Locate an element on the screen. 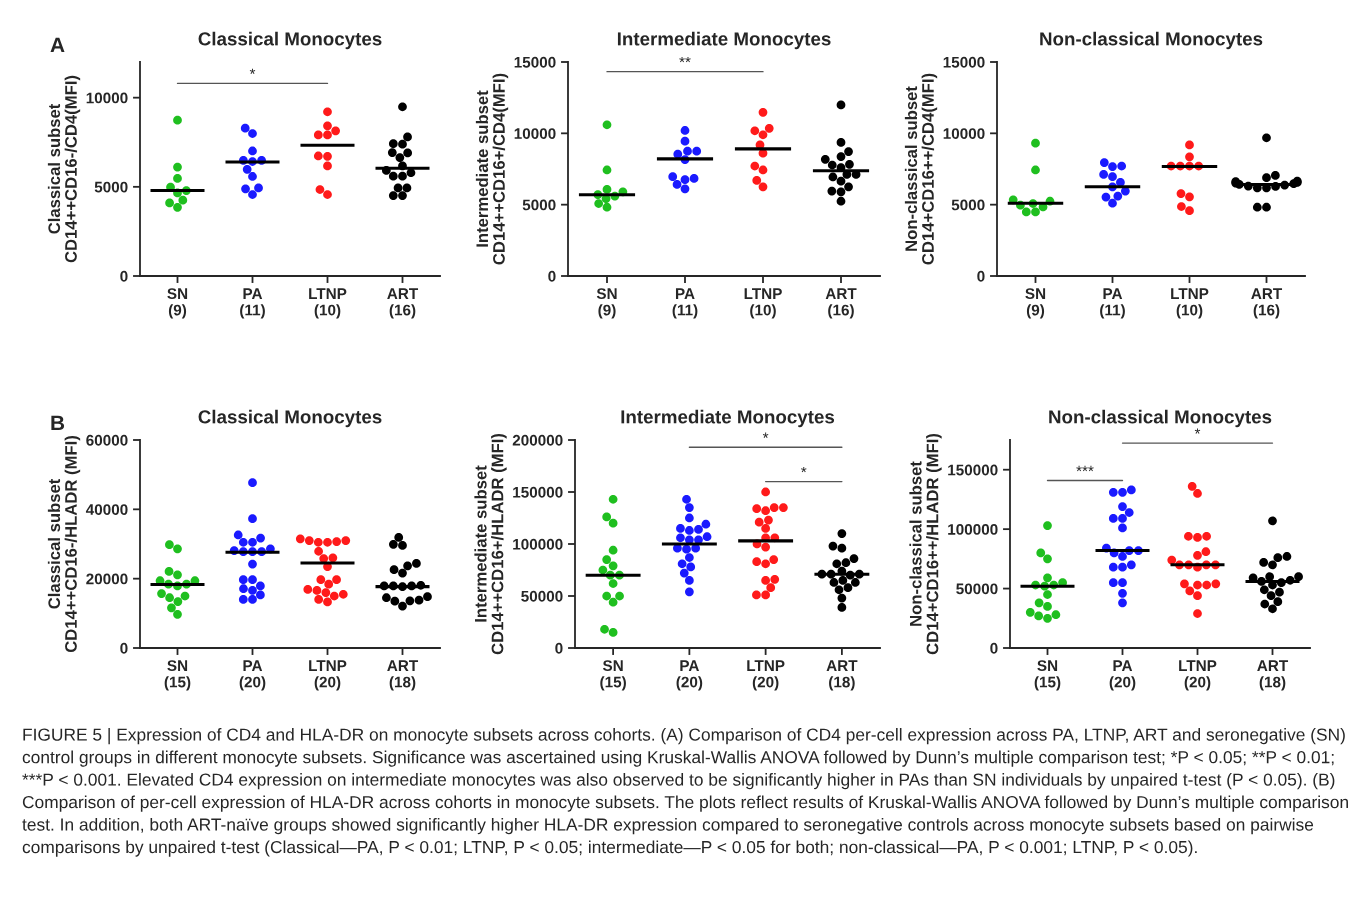 This screenshot has height=910, width=1358. text: FIGURE 5 | Expression of CD4 and HLA-DR on monocyte subsets across cohorts. (A) Comparison of CD4 per-cell expression across PA, LTNP, ART and seronegative (SN) control groups in different monocyte subsets. Significance was ascertained using Kruskal-Wallis ANOVA followed by Dunn’s multiple comparison test; *P < 0.05; **P < 0.01; ***P < 0.001. Elevated CD4 expression on intermediate monocytes was also observed to be significantly higher in PAs than SN individuals by unpaired t-test (P < 0.05). (B) Comparison of per-cell expression of HLA-DR across cohorts in monocyte subsets. The plots reflect results of Kruskal-Wallis ANOVA followed by Dunn’s multiple comparison test. In addition, both ART-naïve groups showed significantly higher HLA-DR expression compared to seronegative controls across monocyte subsets based on pairwise comparisons by unpaired t-test (Classical—PA, P < 0.01; LTNP, P < 0.05; intermediate—P < 0.05 for both; non-classical—PA, P < 0.001; LTNP, P < 0.05). is located at coordinates (685, 792).